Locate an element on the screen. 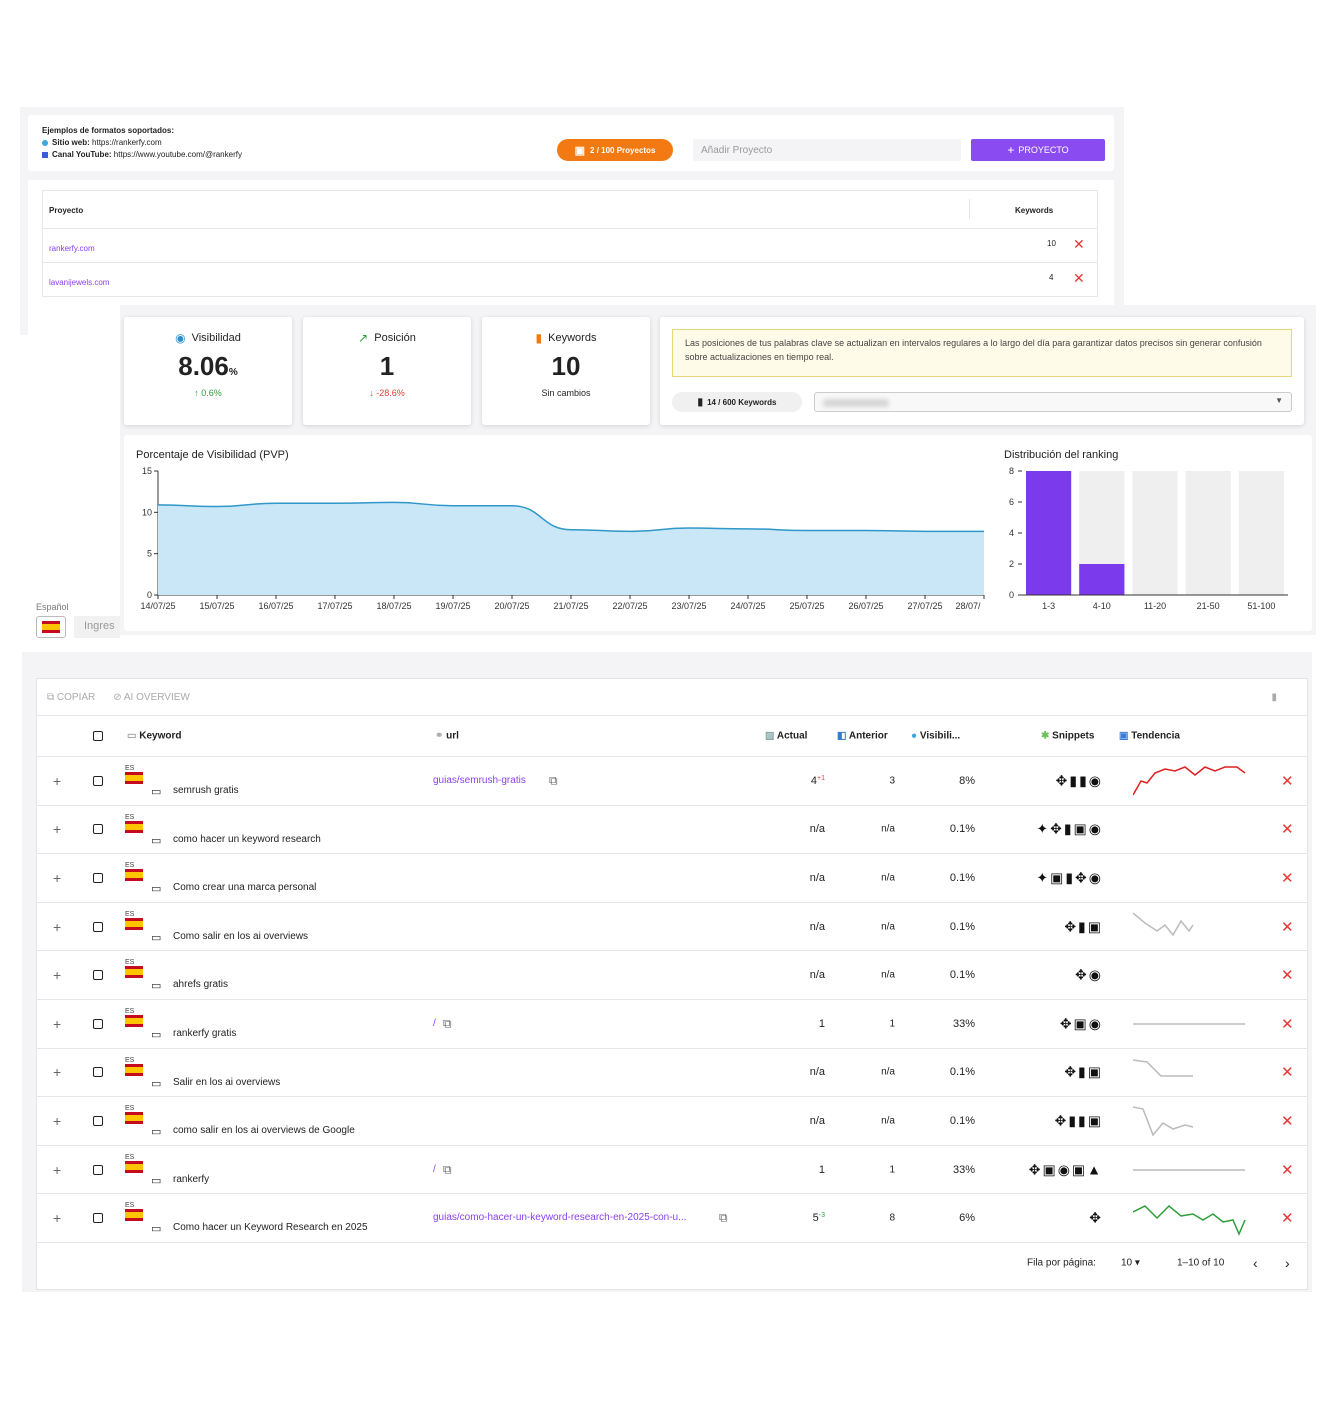  prev-page-icon: ‹ is located at coordinates (1255, 1262).